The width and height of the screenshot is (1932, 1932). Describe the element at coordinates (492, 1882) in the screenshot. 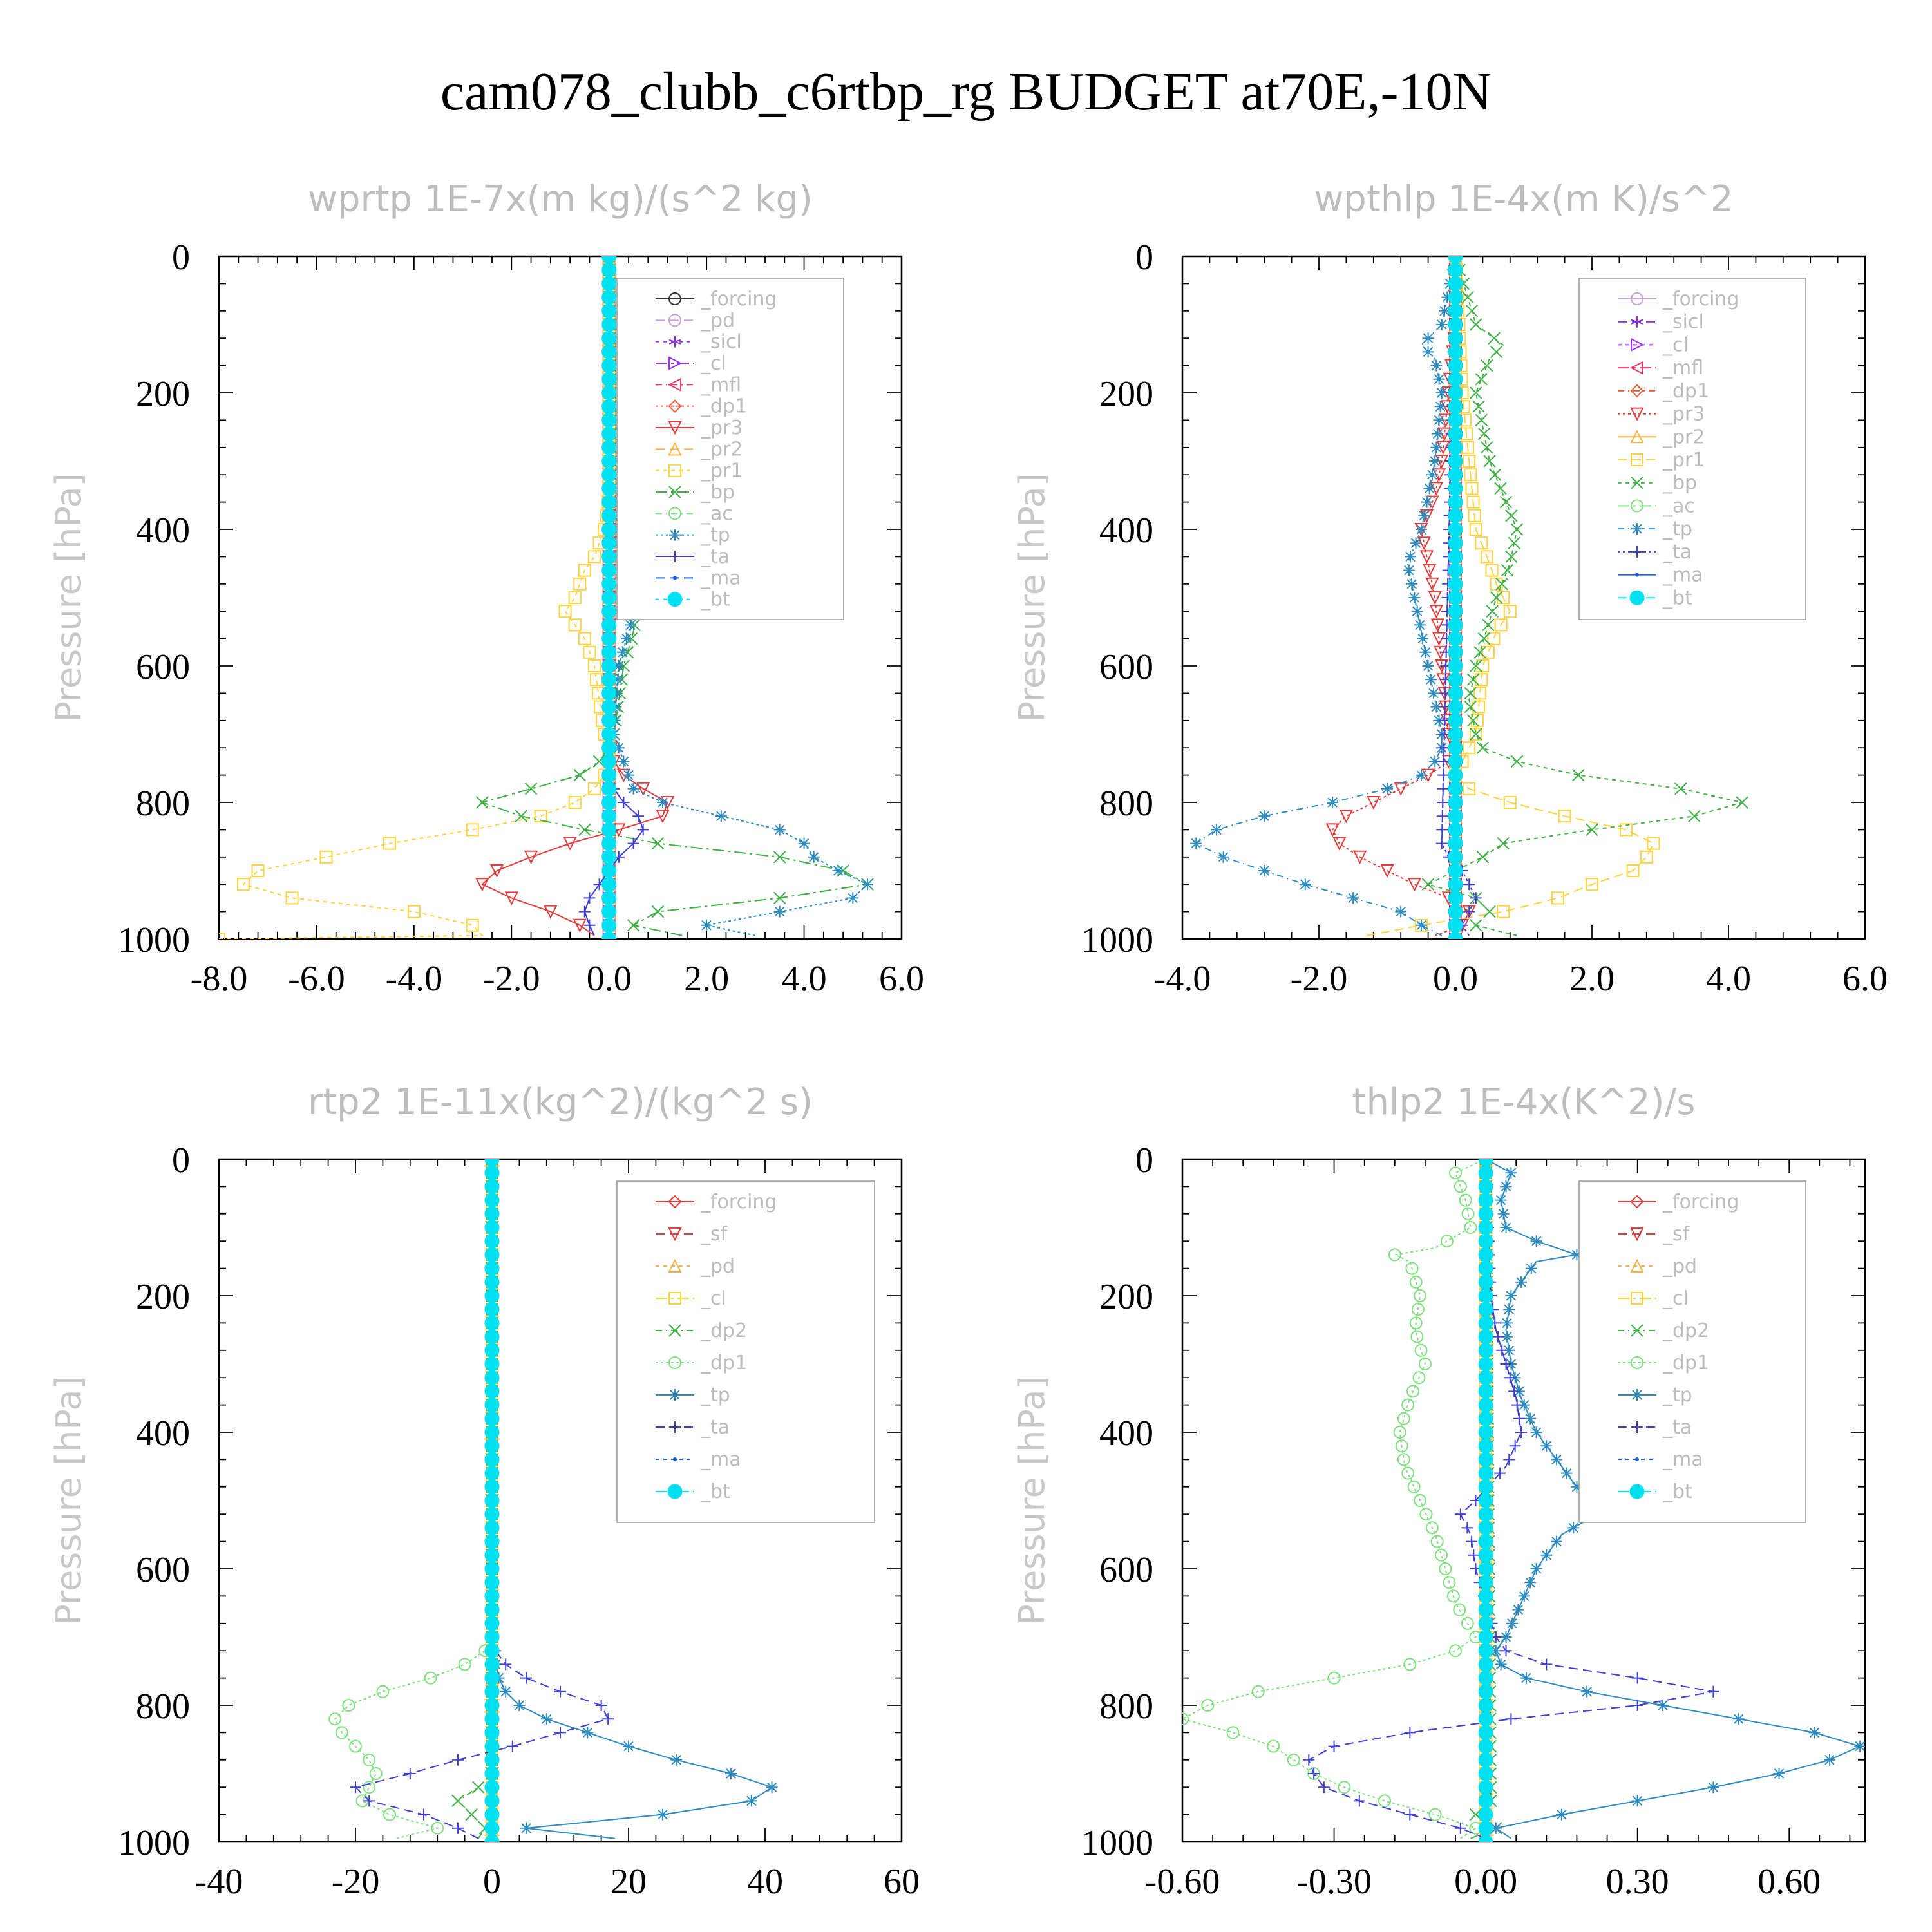

I see `x-tick-label: 0` at that location.